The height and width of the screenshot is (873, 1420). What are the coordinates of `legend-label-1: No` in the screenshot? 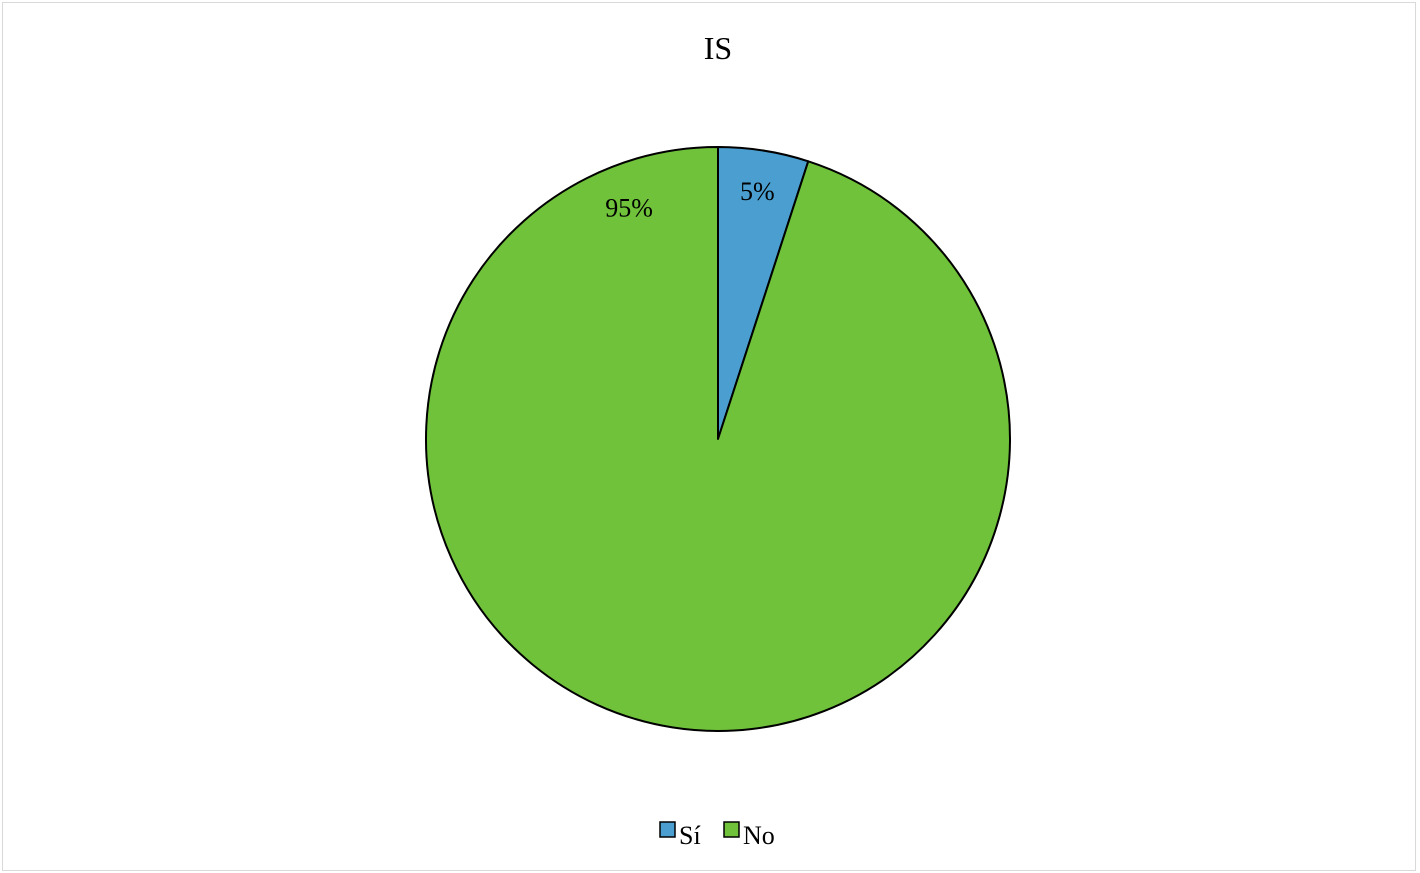 It's located at (759, 835).